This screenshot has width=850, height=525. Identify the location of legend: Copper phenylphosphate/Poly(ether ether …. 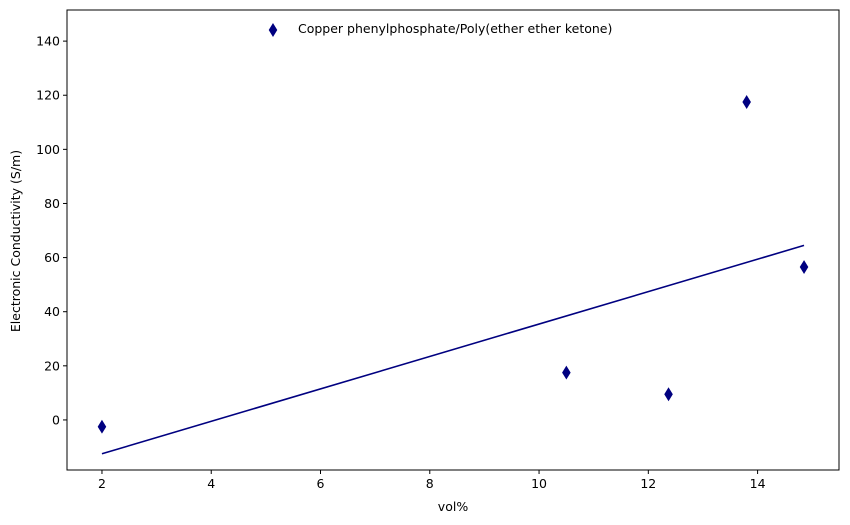
(440, 29).